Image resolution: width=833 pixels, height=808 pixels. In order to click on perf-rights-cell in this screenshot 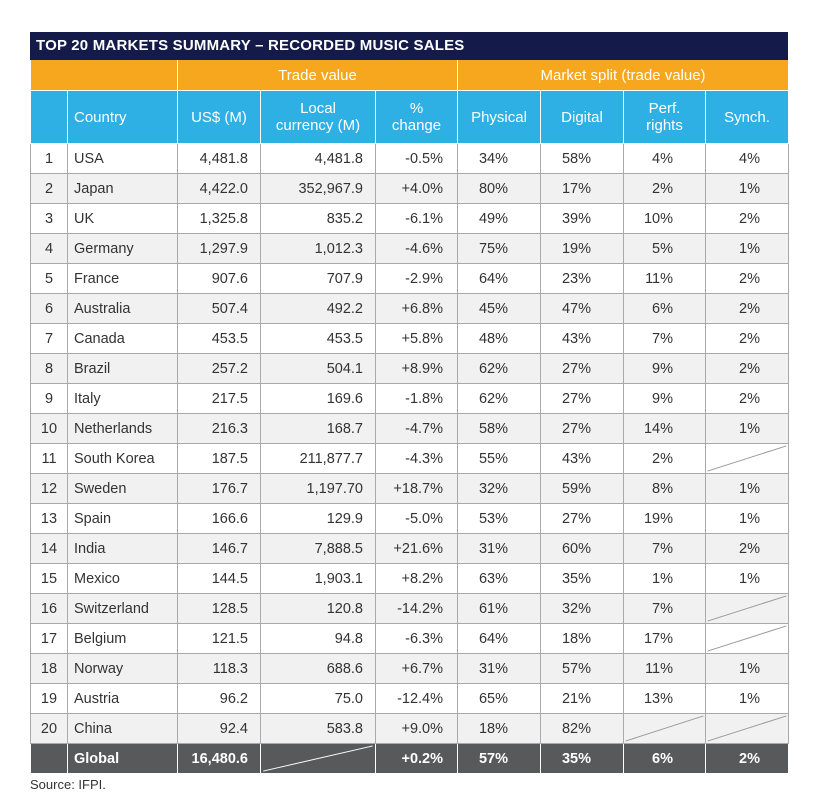, I will do `click(665, 728)`.